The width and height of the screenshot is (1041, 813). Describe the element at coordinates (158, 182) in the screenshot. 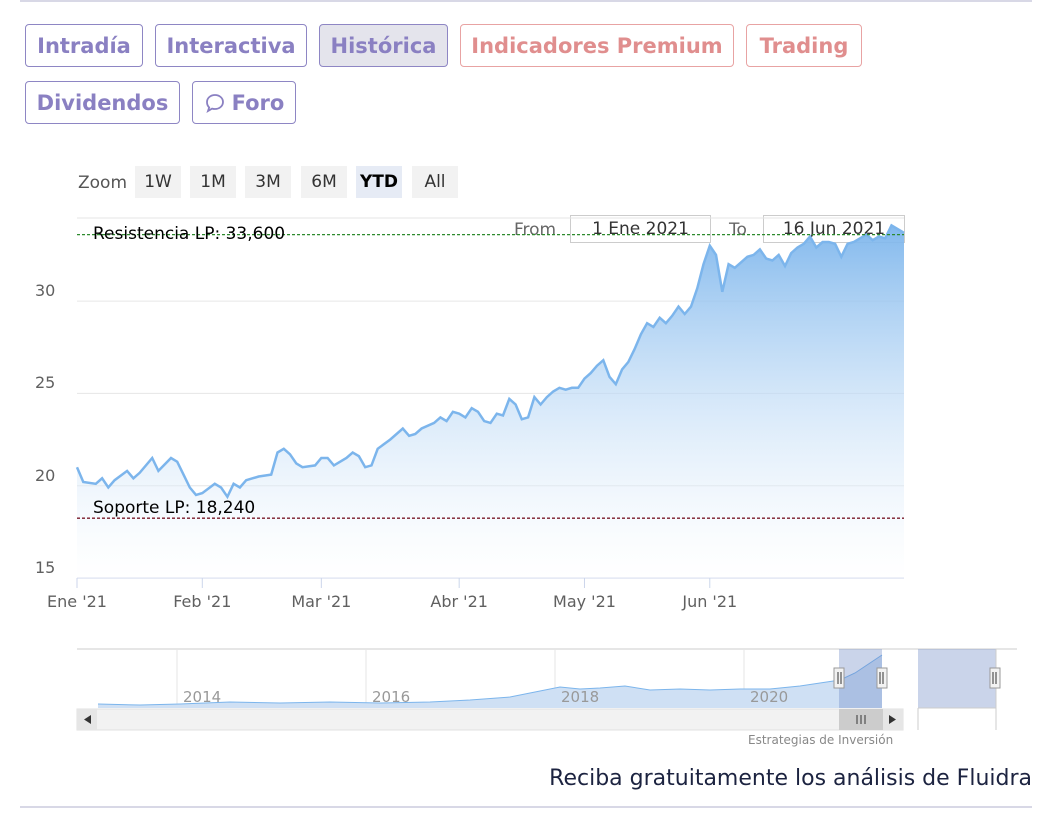

I see `zoom-1w-button: 1W` at that location.